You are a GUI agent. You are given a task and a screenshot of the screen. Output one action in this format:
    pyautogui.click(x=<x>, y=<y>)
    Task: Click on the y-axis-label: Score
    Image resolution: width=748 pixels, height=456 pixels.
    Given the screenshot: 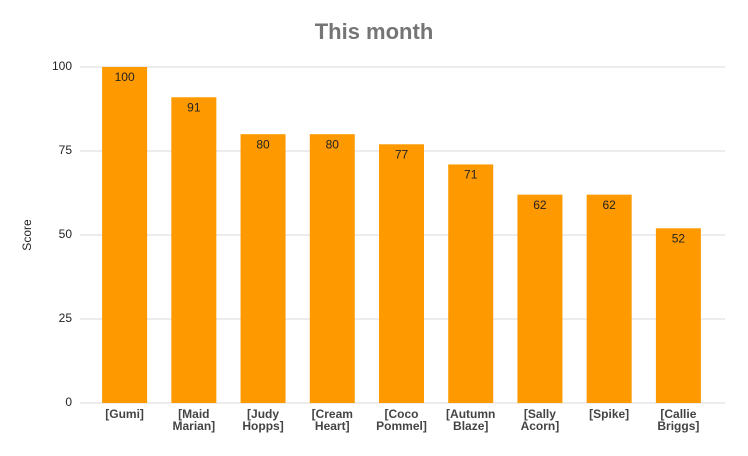 What is the action you would take?
    pyautogui.click(x=27, y=235)
    